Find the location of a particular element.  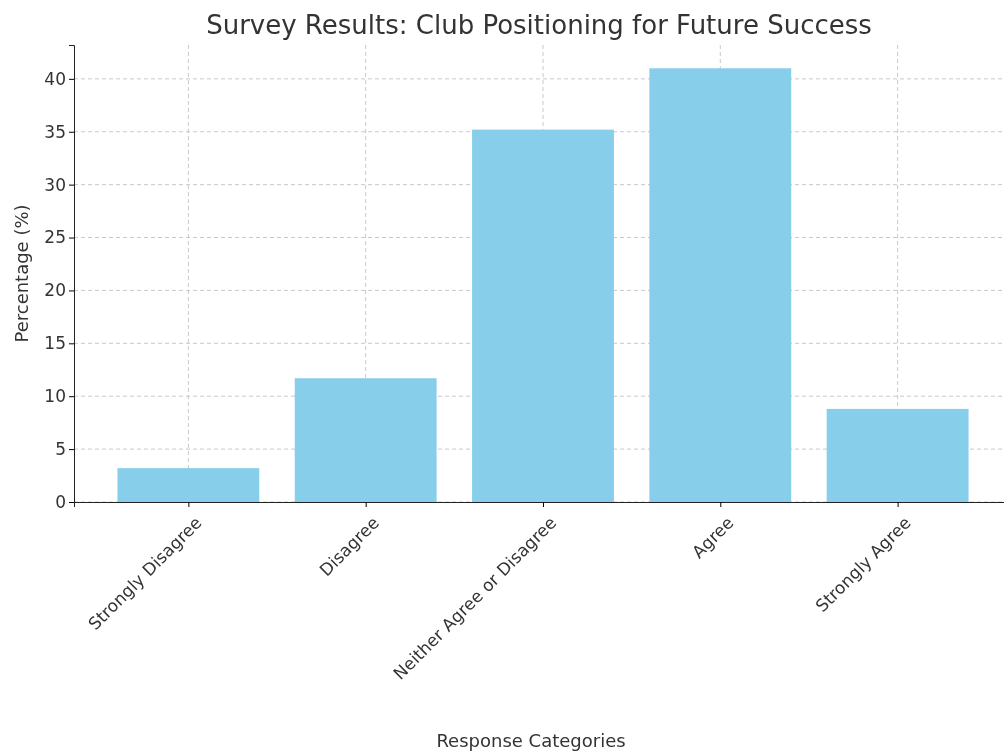

y-tick-label: 10 is located at coordinates (55, 396).